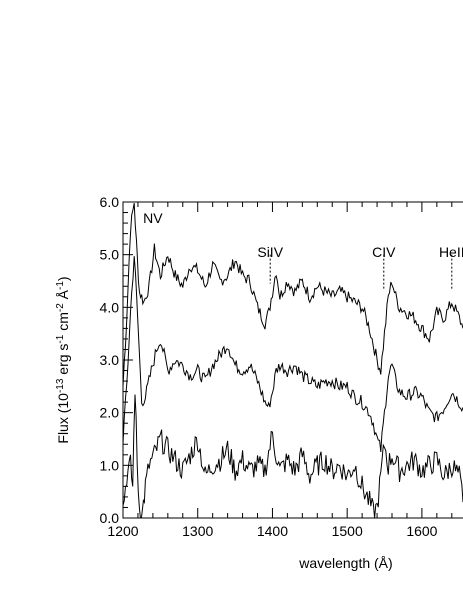  What do you see at coordinates (345, 563) in the screenshot?
I see `x-axis-label: wavelength (Å)` at bounding box center [345, 563].